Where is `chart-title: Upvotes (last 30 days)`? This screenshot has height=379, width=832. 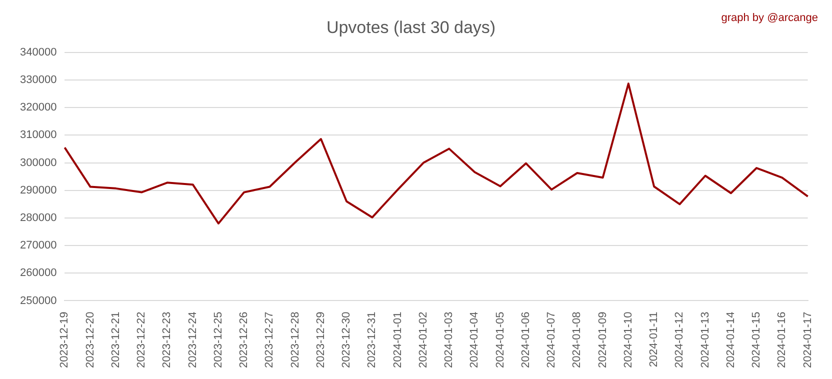
chart-title: Upvotes (last 30 days) is located at coordinates (411, 27).